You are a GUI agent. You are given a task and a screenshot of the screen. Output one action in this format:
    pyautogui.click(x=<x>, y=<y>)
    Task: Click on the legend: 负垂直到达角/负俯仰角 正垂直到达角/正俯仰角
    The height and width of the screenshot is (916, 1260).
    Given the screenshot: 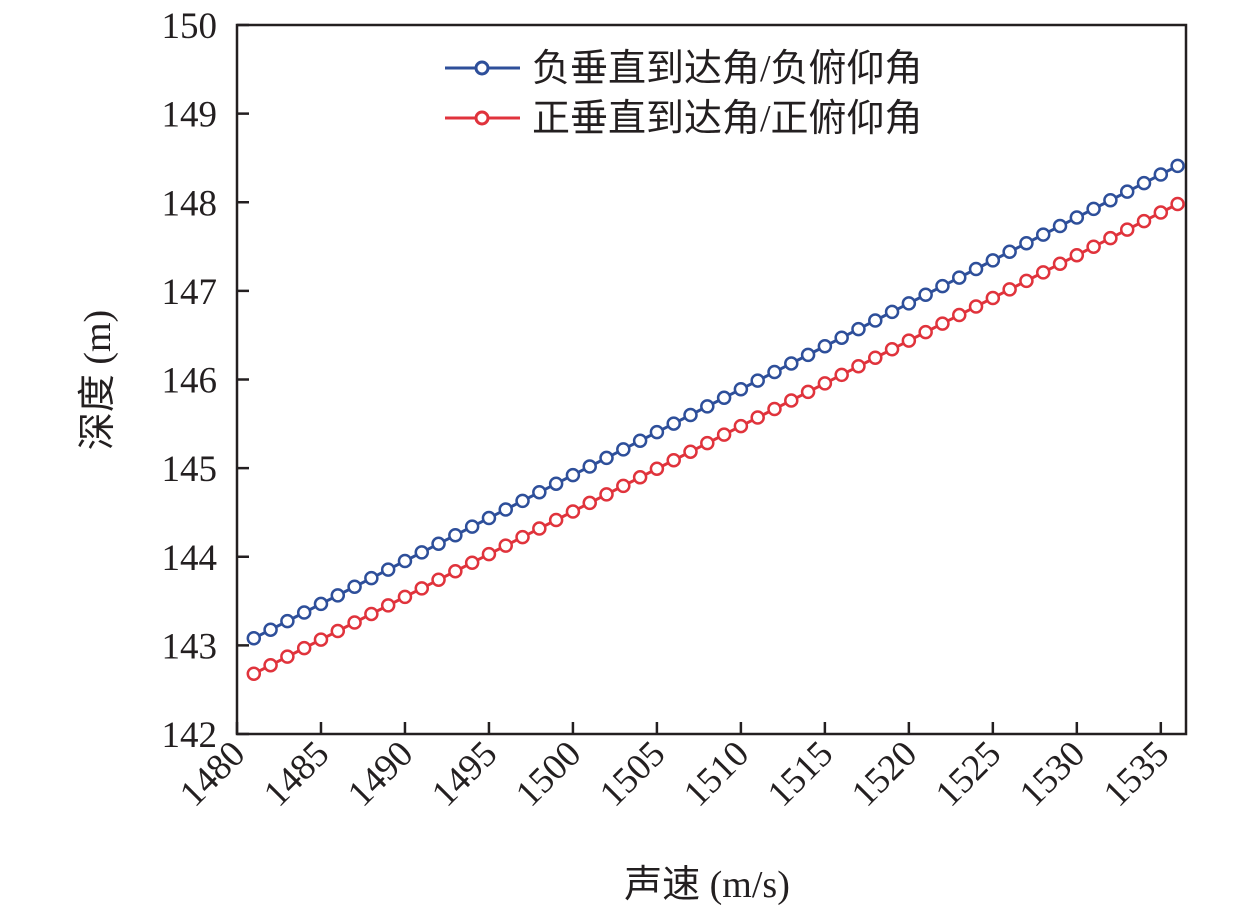 What is the action you would take?
    pyautogui.click(x=684, y=94)
    